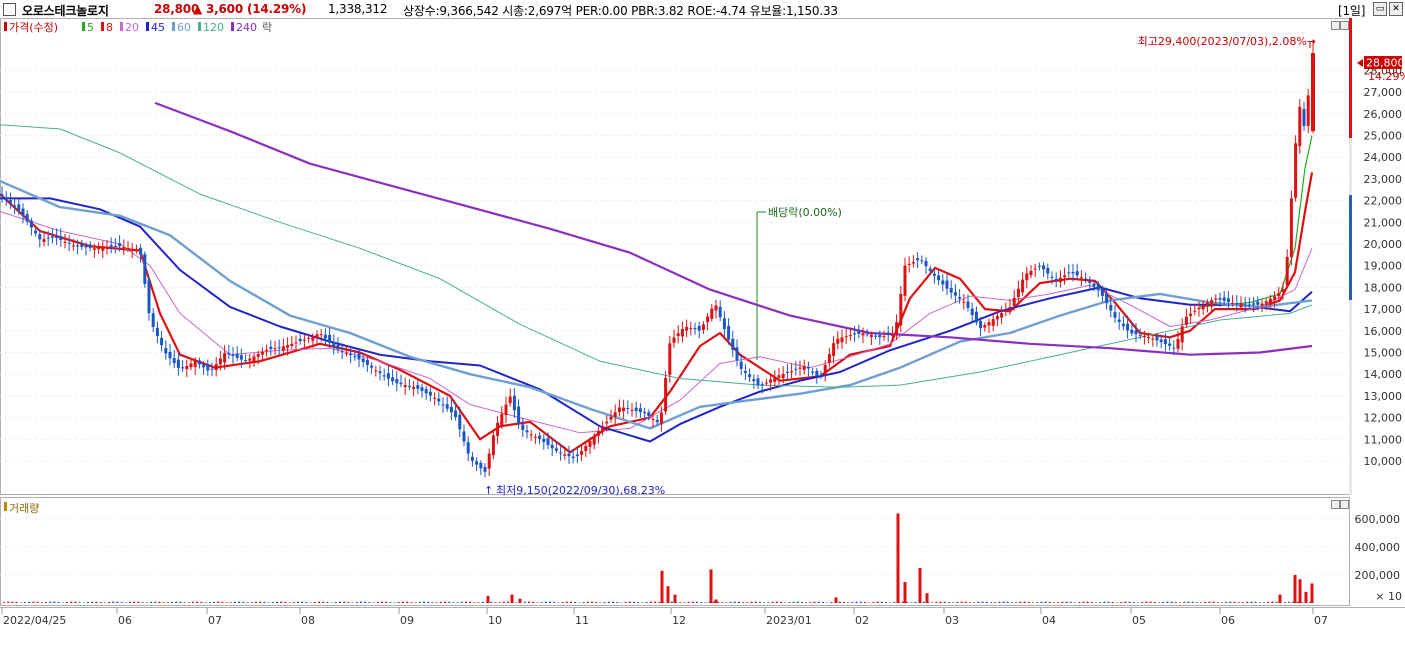 The image size is (1405, 648). What do you see at coordinates (1396, 9) in the screenshot?
I see `close-icon: ✕` at bounding box center [1396, 9].